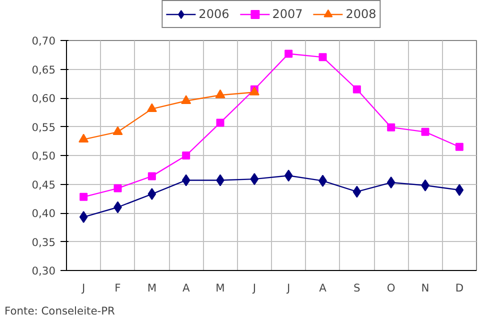 The height and width of the screenshot is (326, 484). Describe the element at coordinates (391, 288) in the screenshot. I see `x-tick-label: O` at that location.